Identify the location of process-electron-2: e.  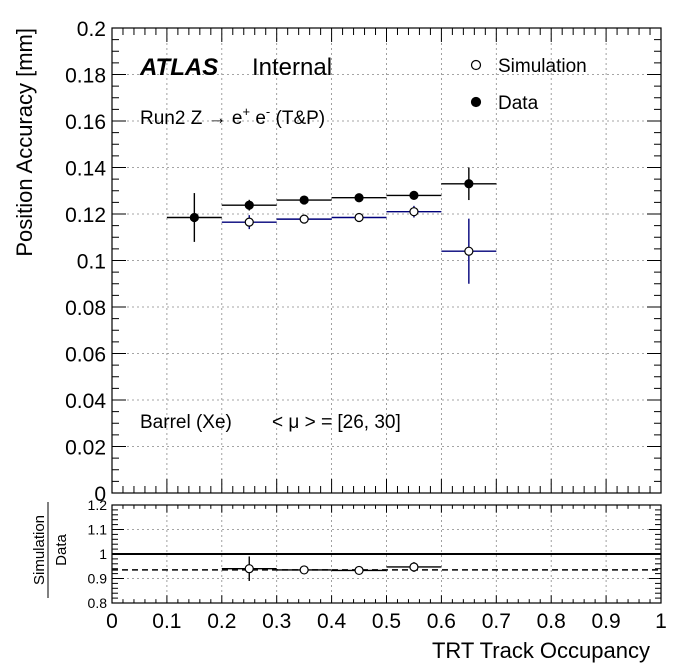
(258, 118).